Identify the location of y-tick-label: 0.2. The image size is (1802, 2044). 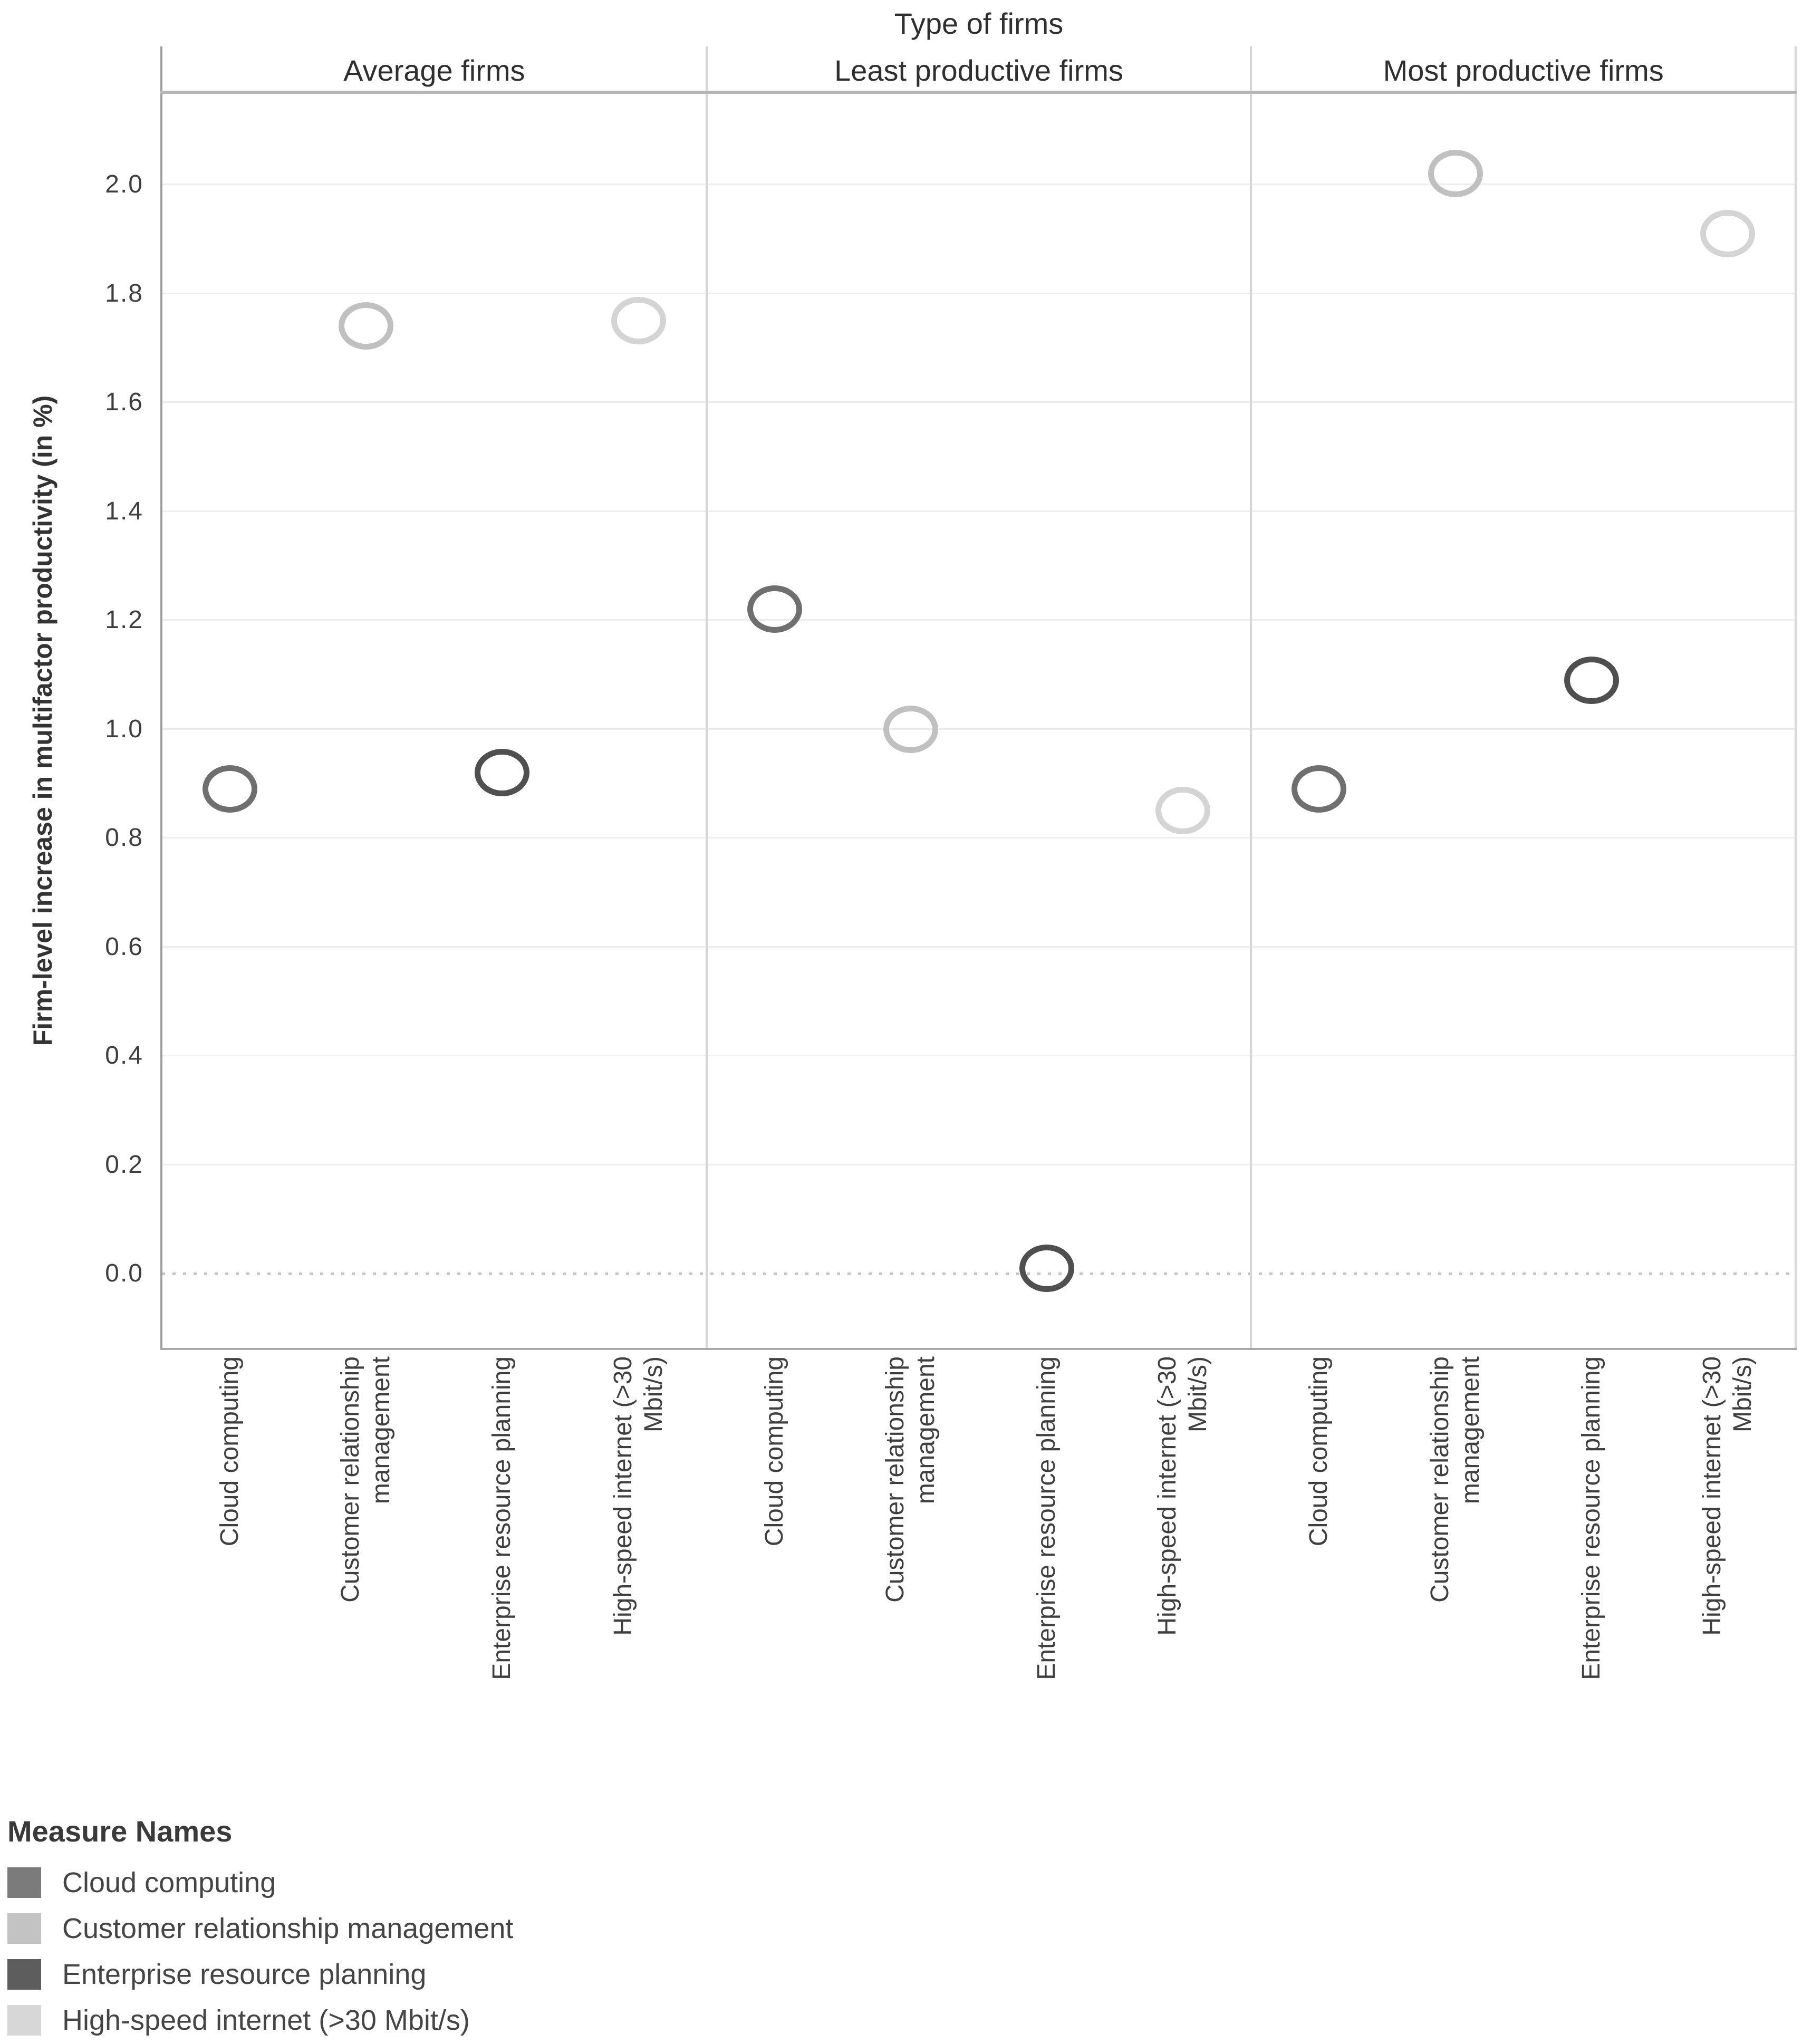
(124, 1164).